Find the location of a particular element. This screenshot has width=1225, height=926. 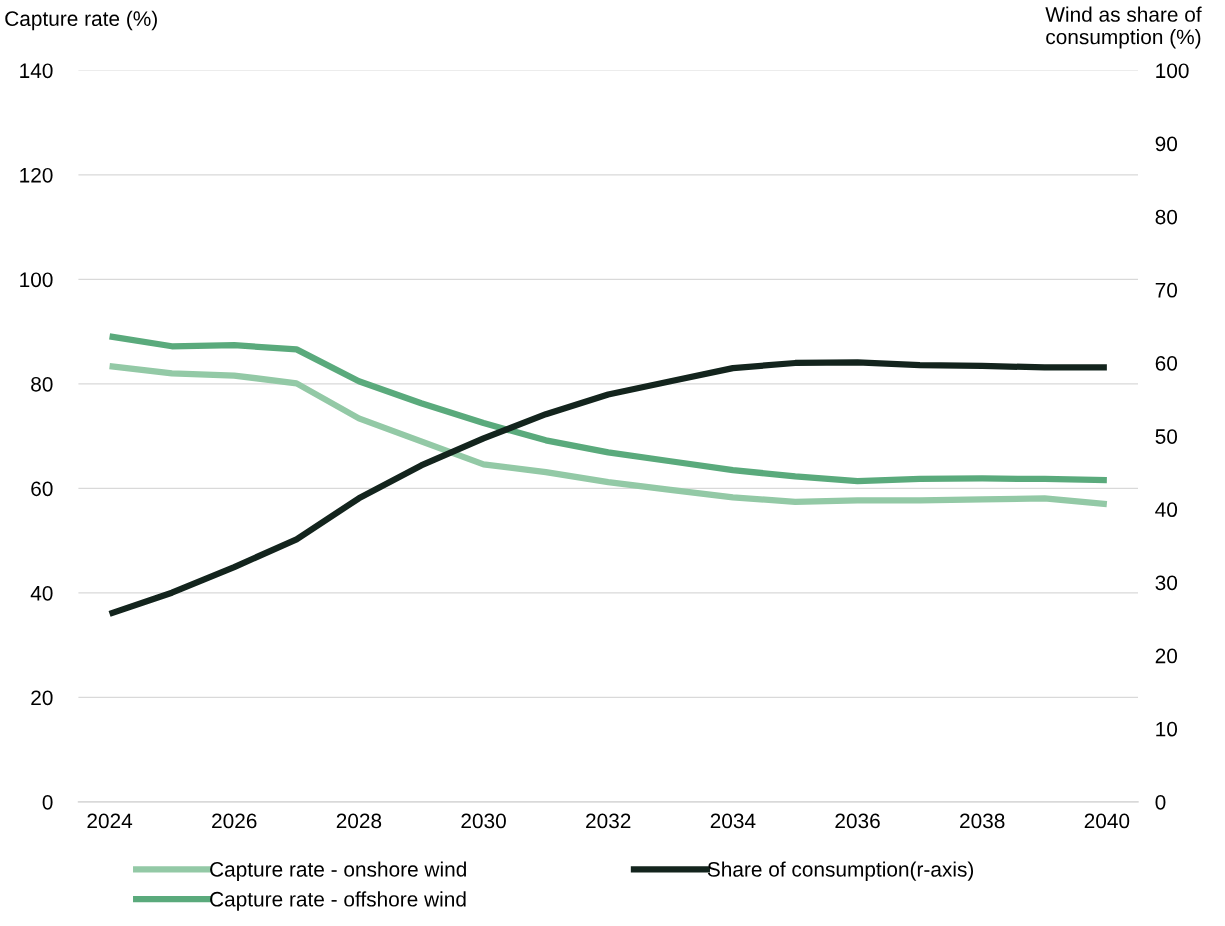

y-tick-label: 20 is located at coordinates (42, 698).